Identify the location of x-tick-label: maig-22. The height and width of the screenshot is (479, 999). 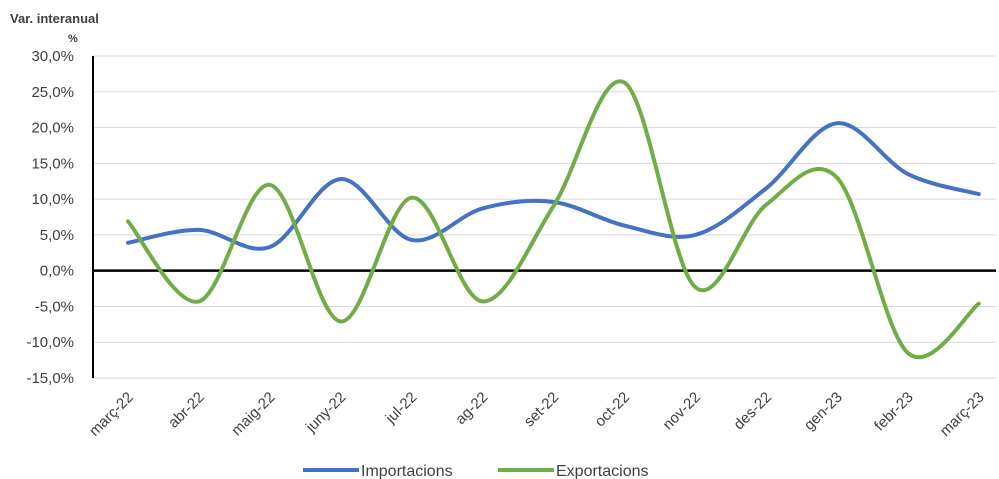
(253, 414).